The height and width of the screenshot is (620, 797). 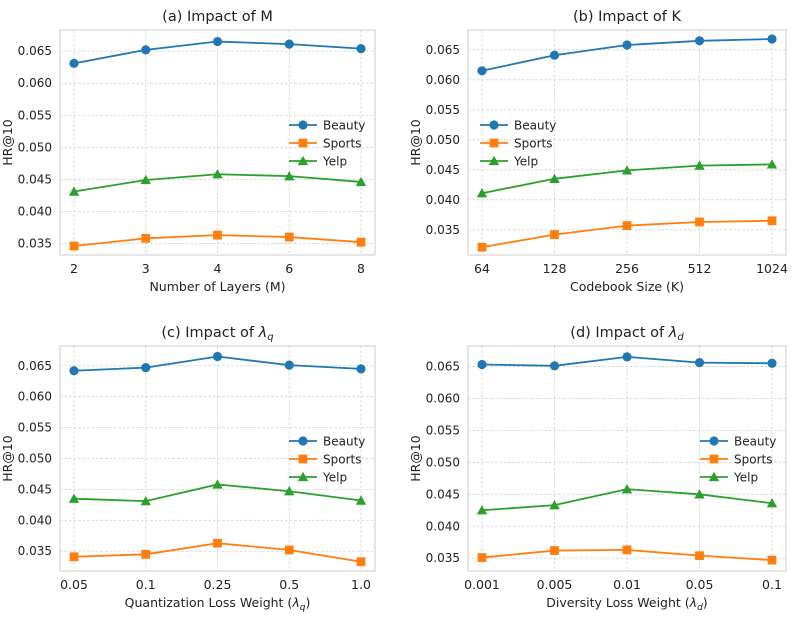 I want to click on x-tick-label: 6, so click(x=289, y=268).